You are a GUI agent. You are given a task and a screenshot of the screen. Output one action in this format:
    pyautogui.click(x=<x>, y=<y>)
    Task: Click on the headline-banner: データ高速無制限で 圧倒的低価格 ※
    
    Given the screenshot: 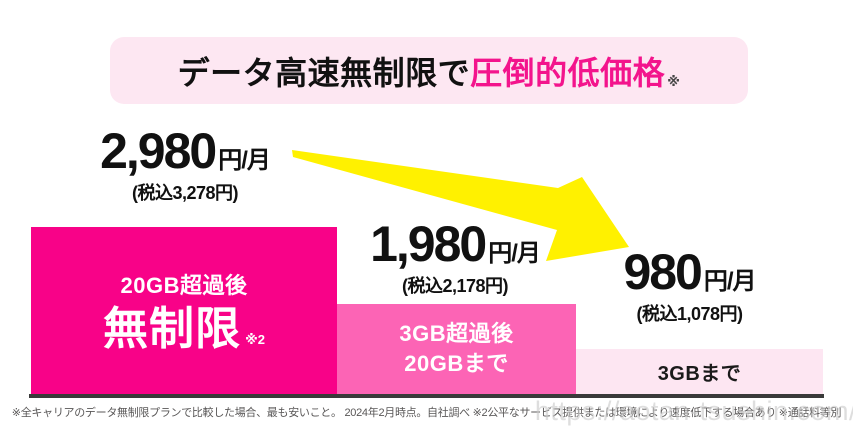 What is the action you would take?
    pyautogui.click(x=429, y=70)
    